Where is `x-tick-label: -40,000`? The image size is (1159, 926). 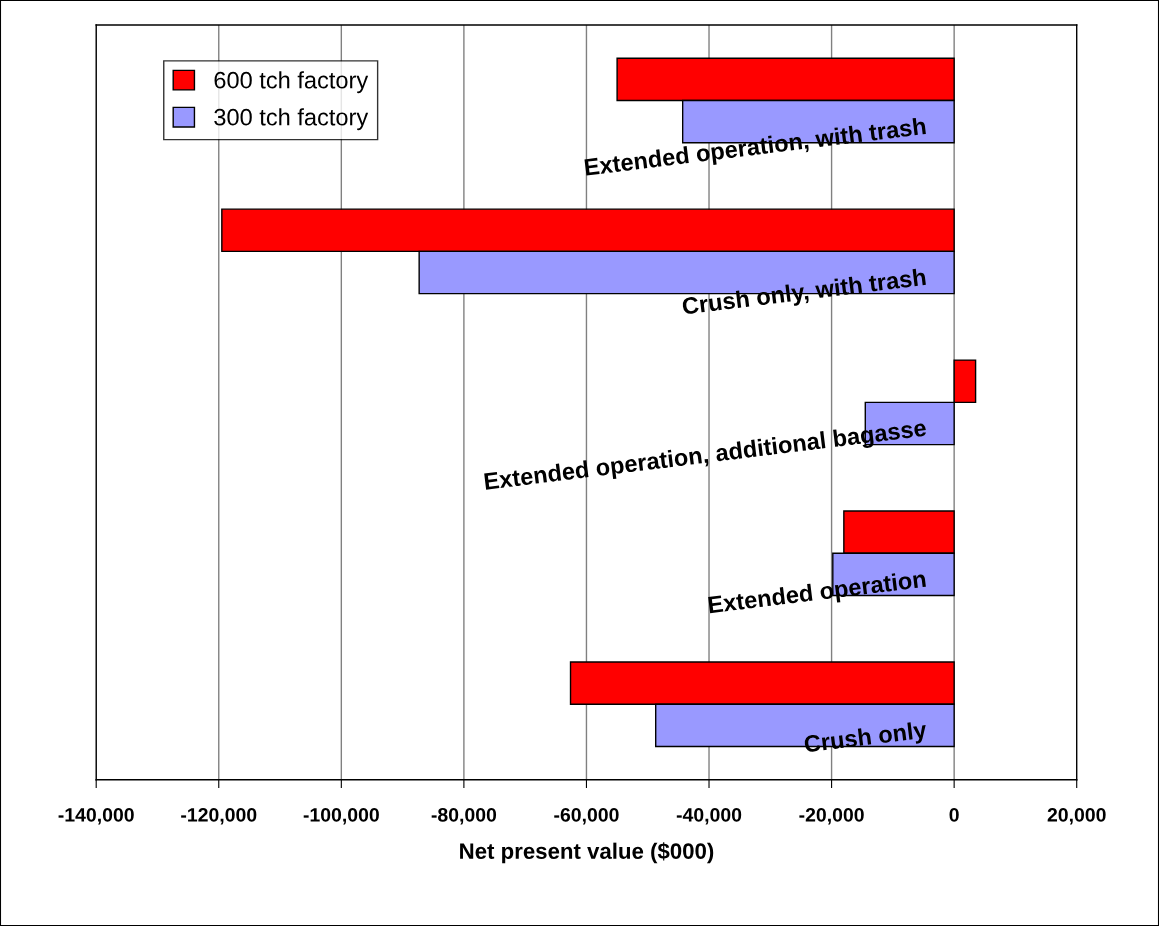
x-tick-label: -40,000 is located at coordinates (709, 816).